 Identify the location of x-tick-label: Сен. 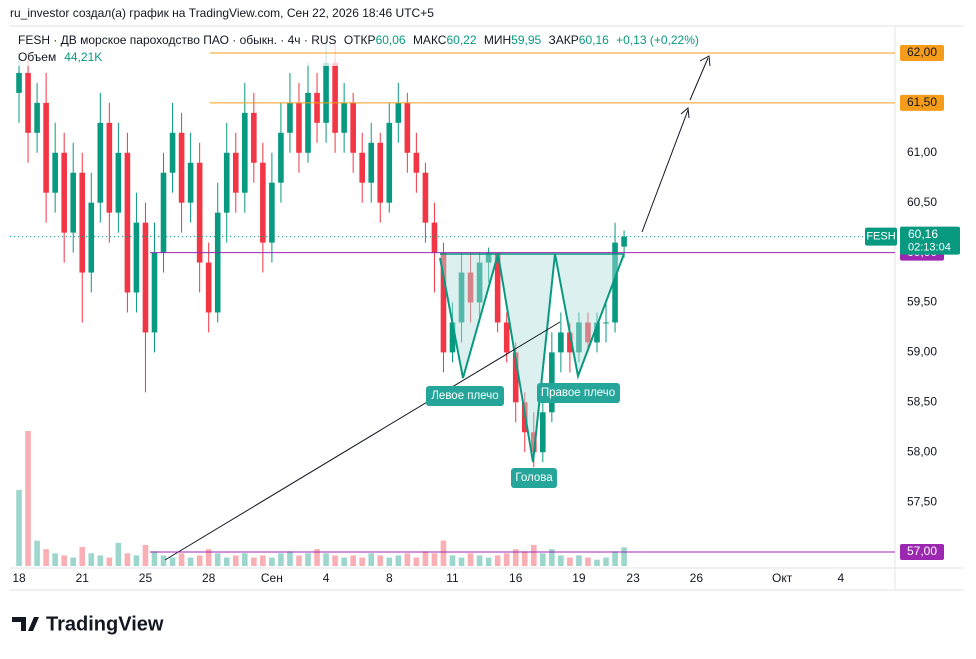
(272, 578).